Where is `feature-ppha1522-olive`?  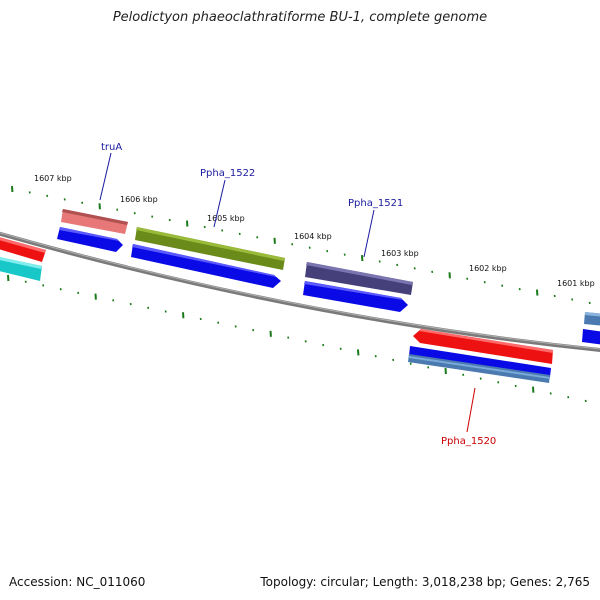 feature-ppha1522-olive is located at coordinates (210, 248).